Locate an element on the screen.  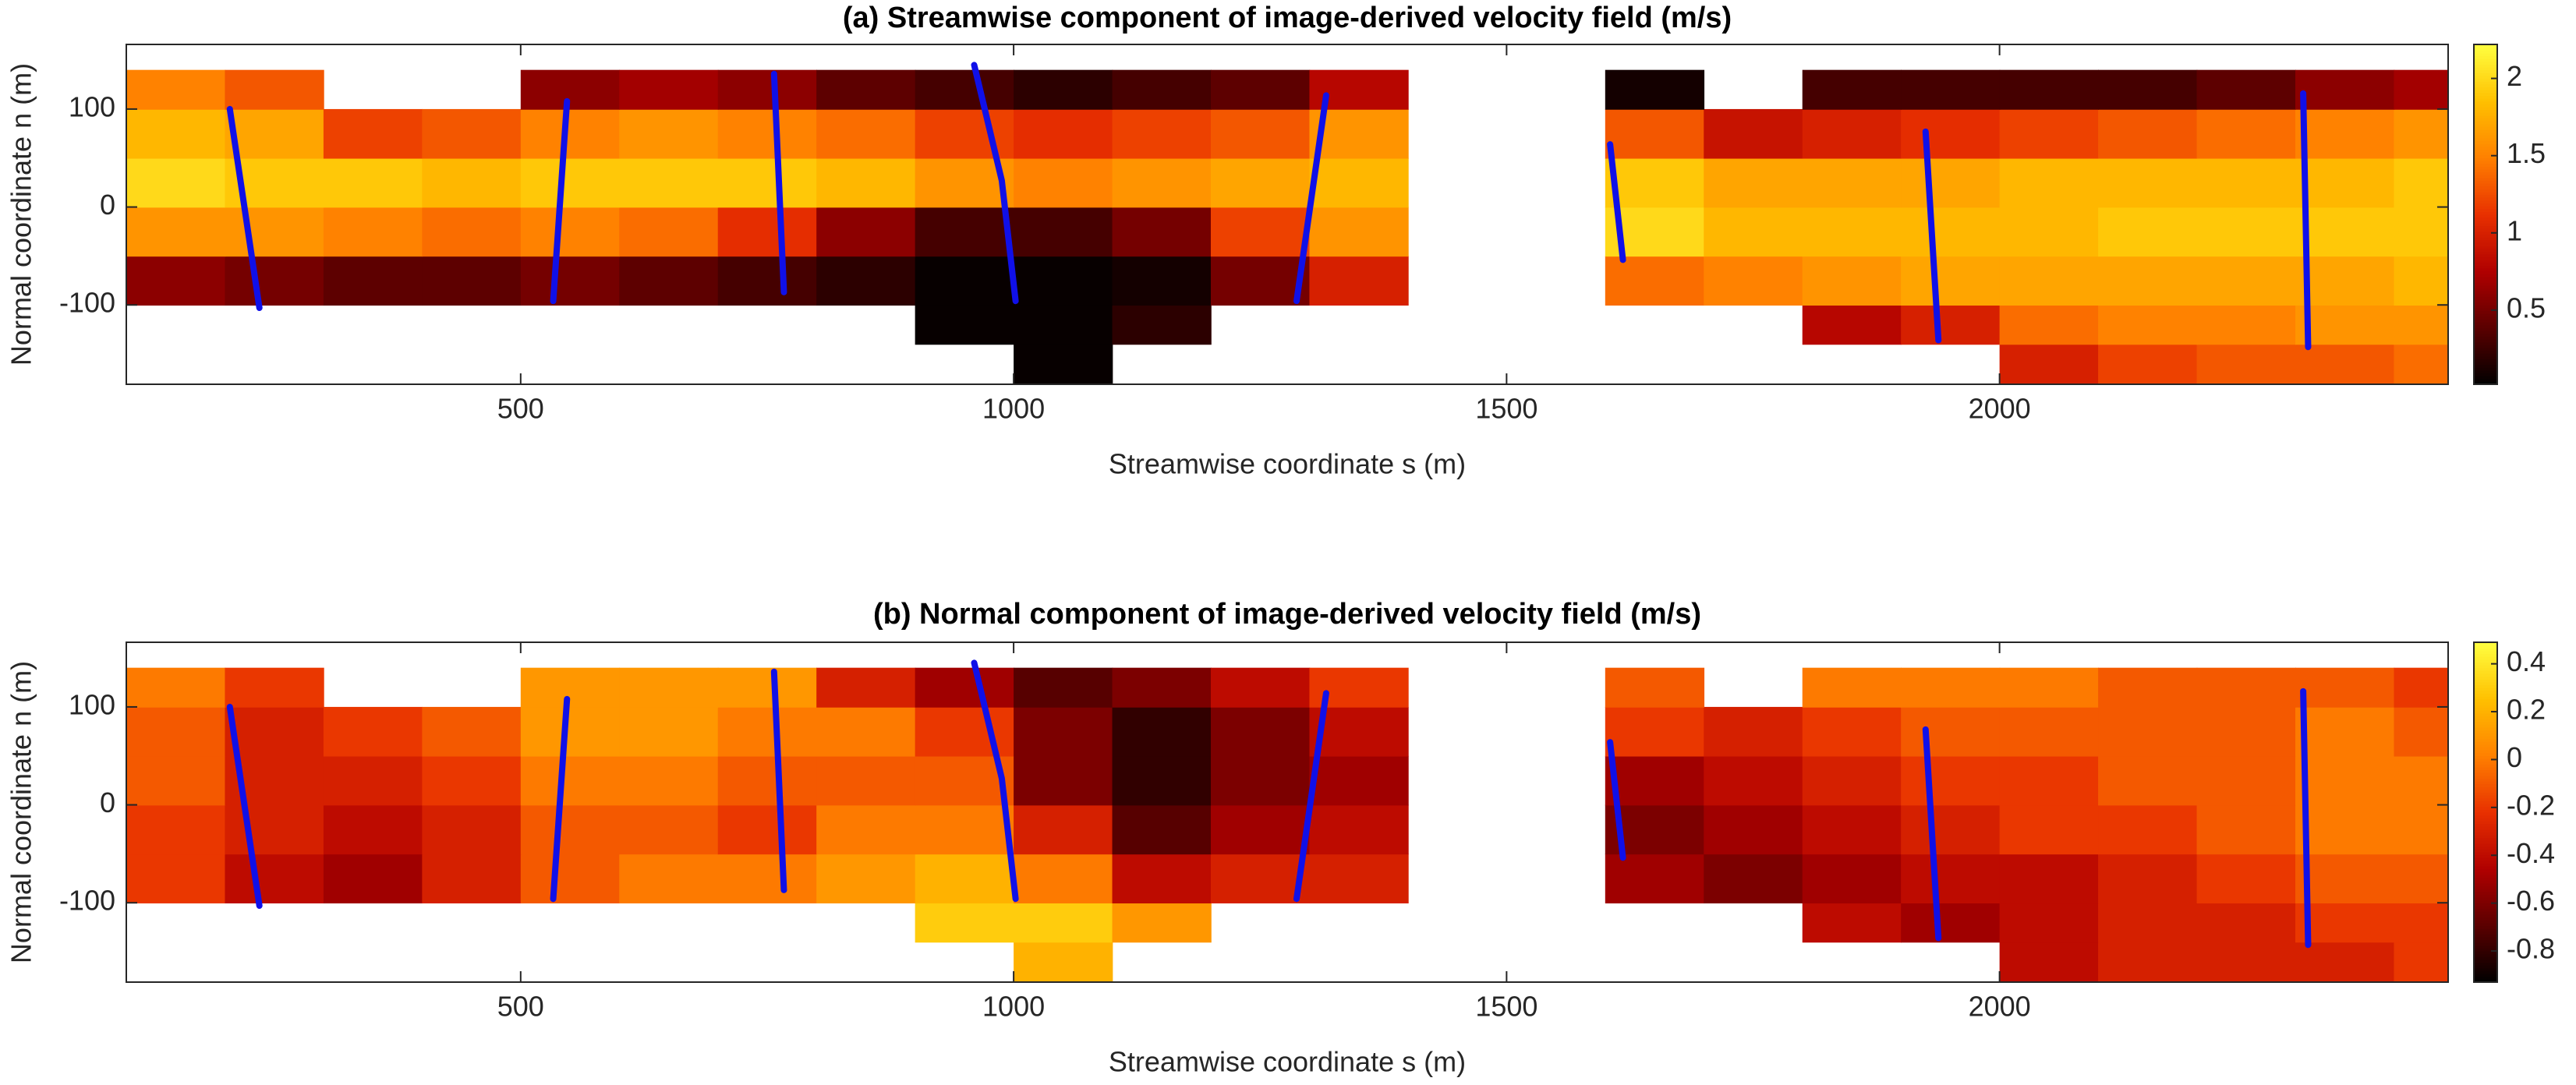
x-axis-label: Streamwise coordinate s (m) is located at coordinates (1287, 1062).